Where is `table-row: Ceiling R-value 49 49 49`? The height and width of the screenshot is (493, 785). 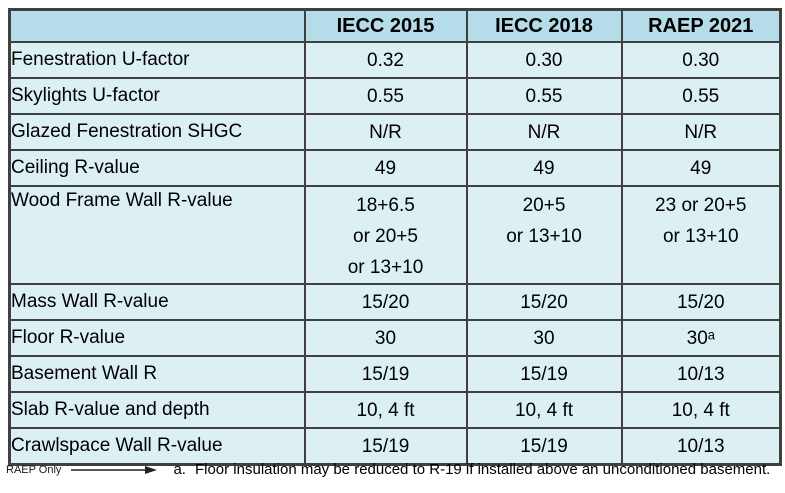
table-row: Ceiling R-value 49 49 49 is located at coordinates (395, 168).